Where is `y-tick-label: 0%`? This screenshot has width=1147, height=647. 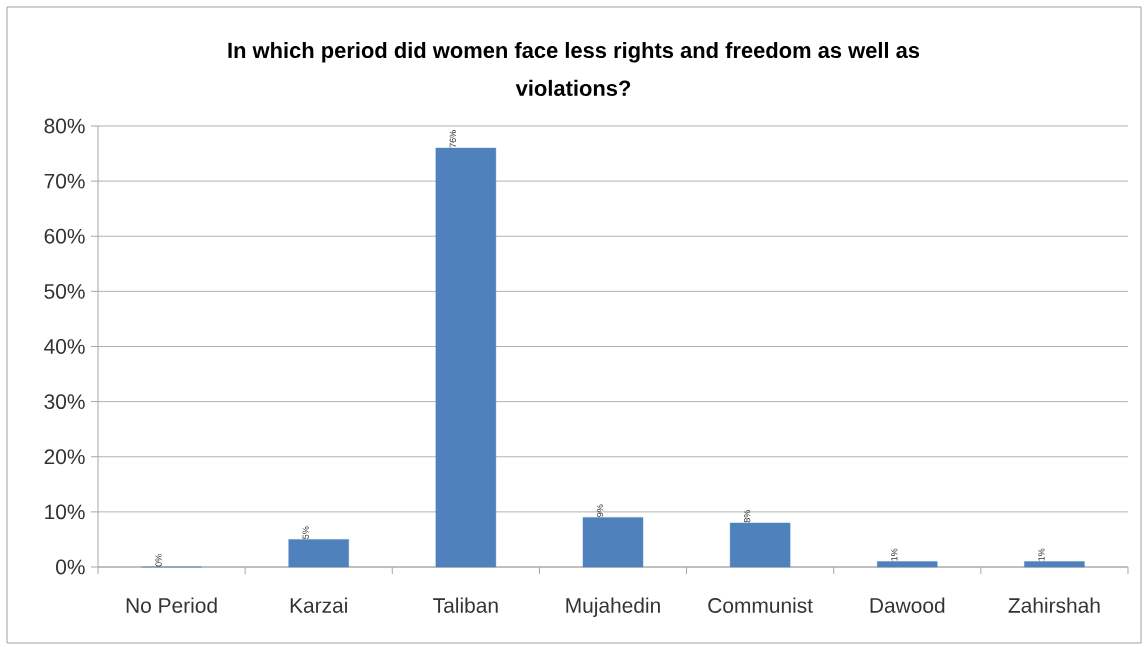 y-tick-label: 0% is located at coordinates (70, 567).